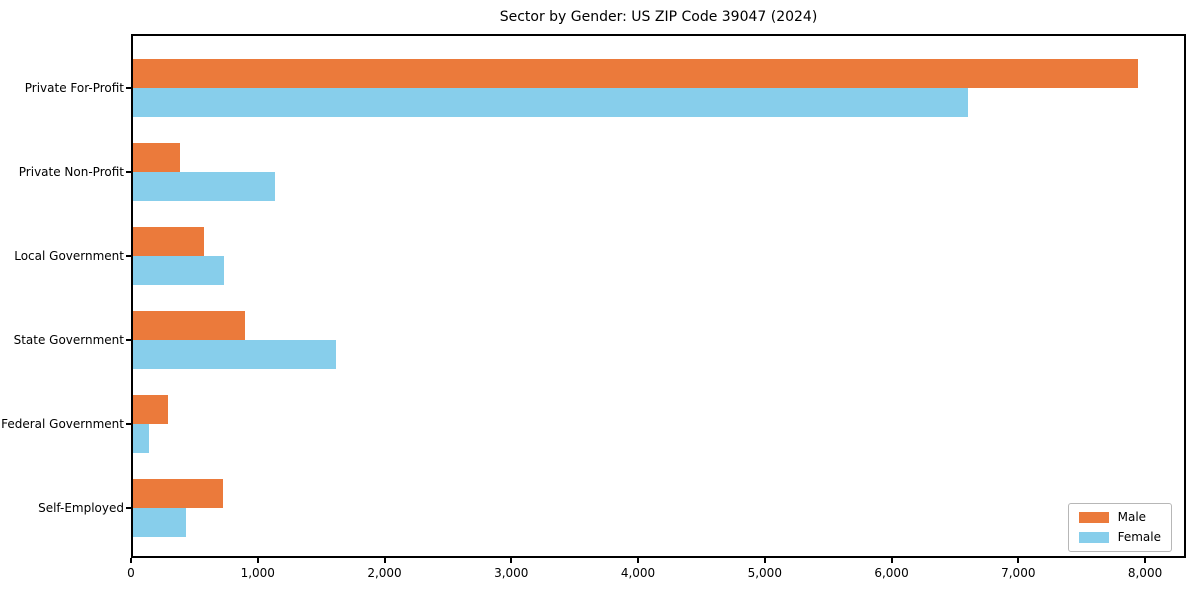  I want to click on x-tick-label: 4,000, so click(638, 573).